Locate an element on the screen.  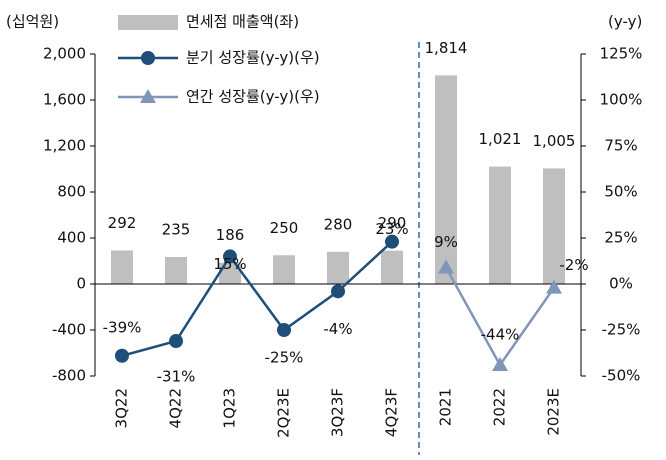
y-tick-label: 800 is located at coordinates (71, 192).